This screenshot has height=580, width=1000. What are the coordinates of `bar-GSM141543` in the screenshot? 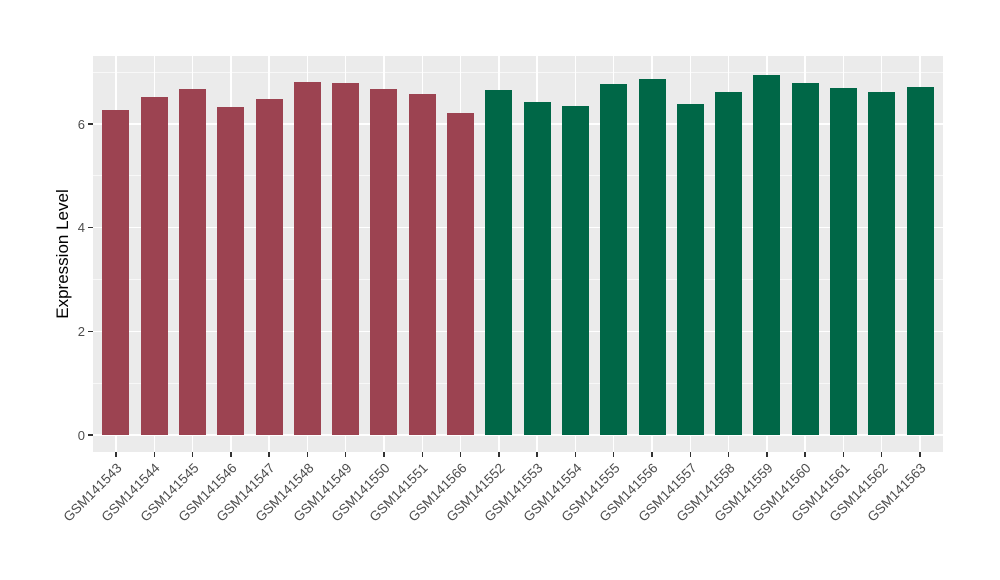 It's located at (116, 272).